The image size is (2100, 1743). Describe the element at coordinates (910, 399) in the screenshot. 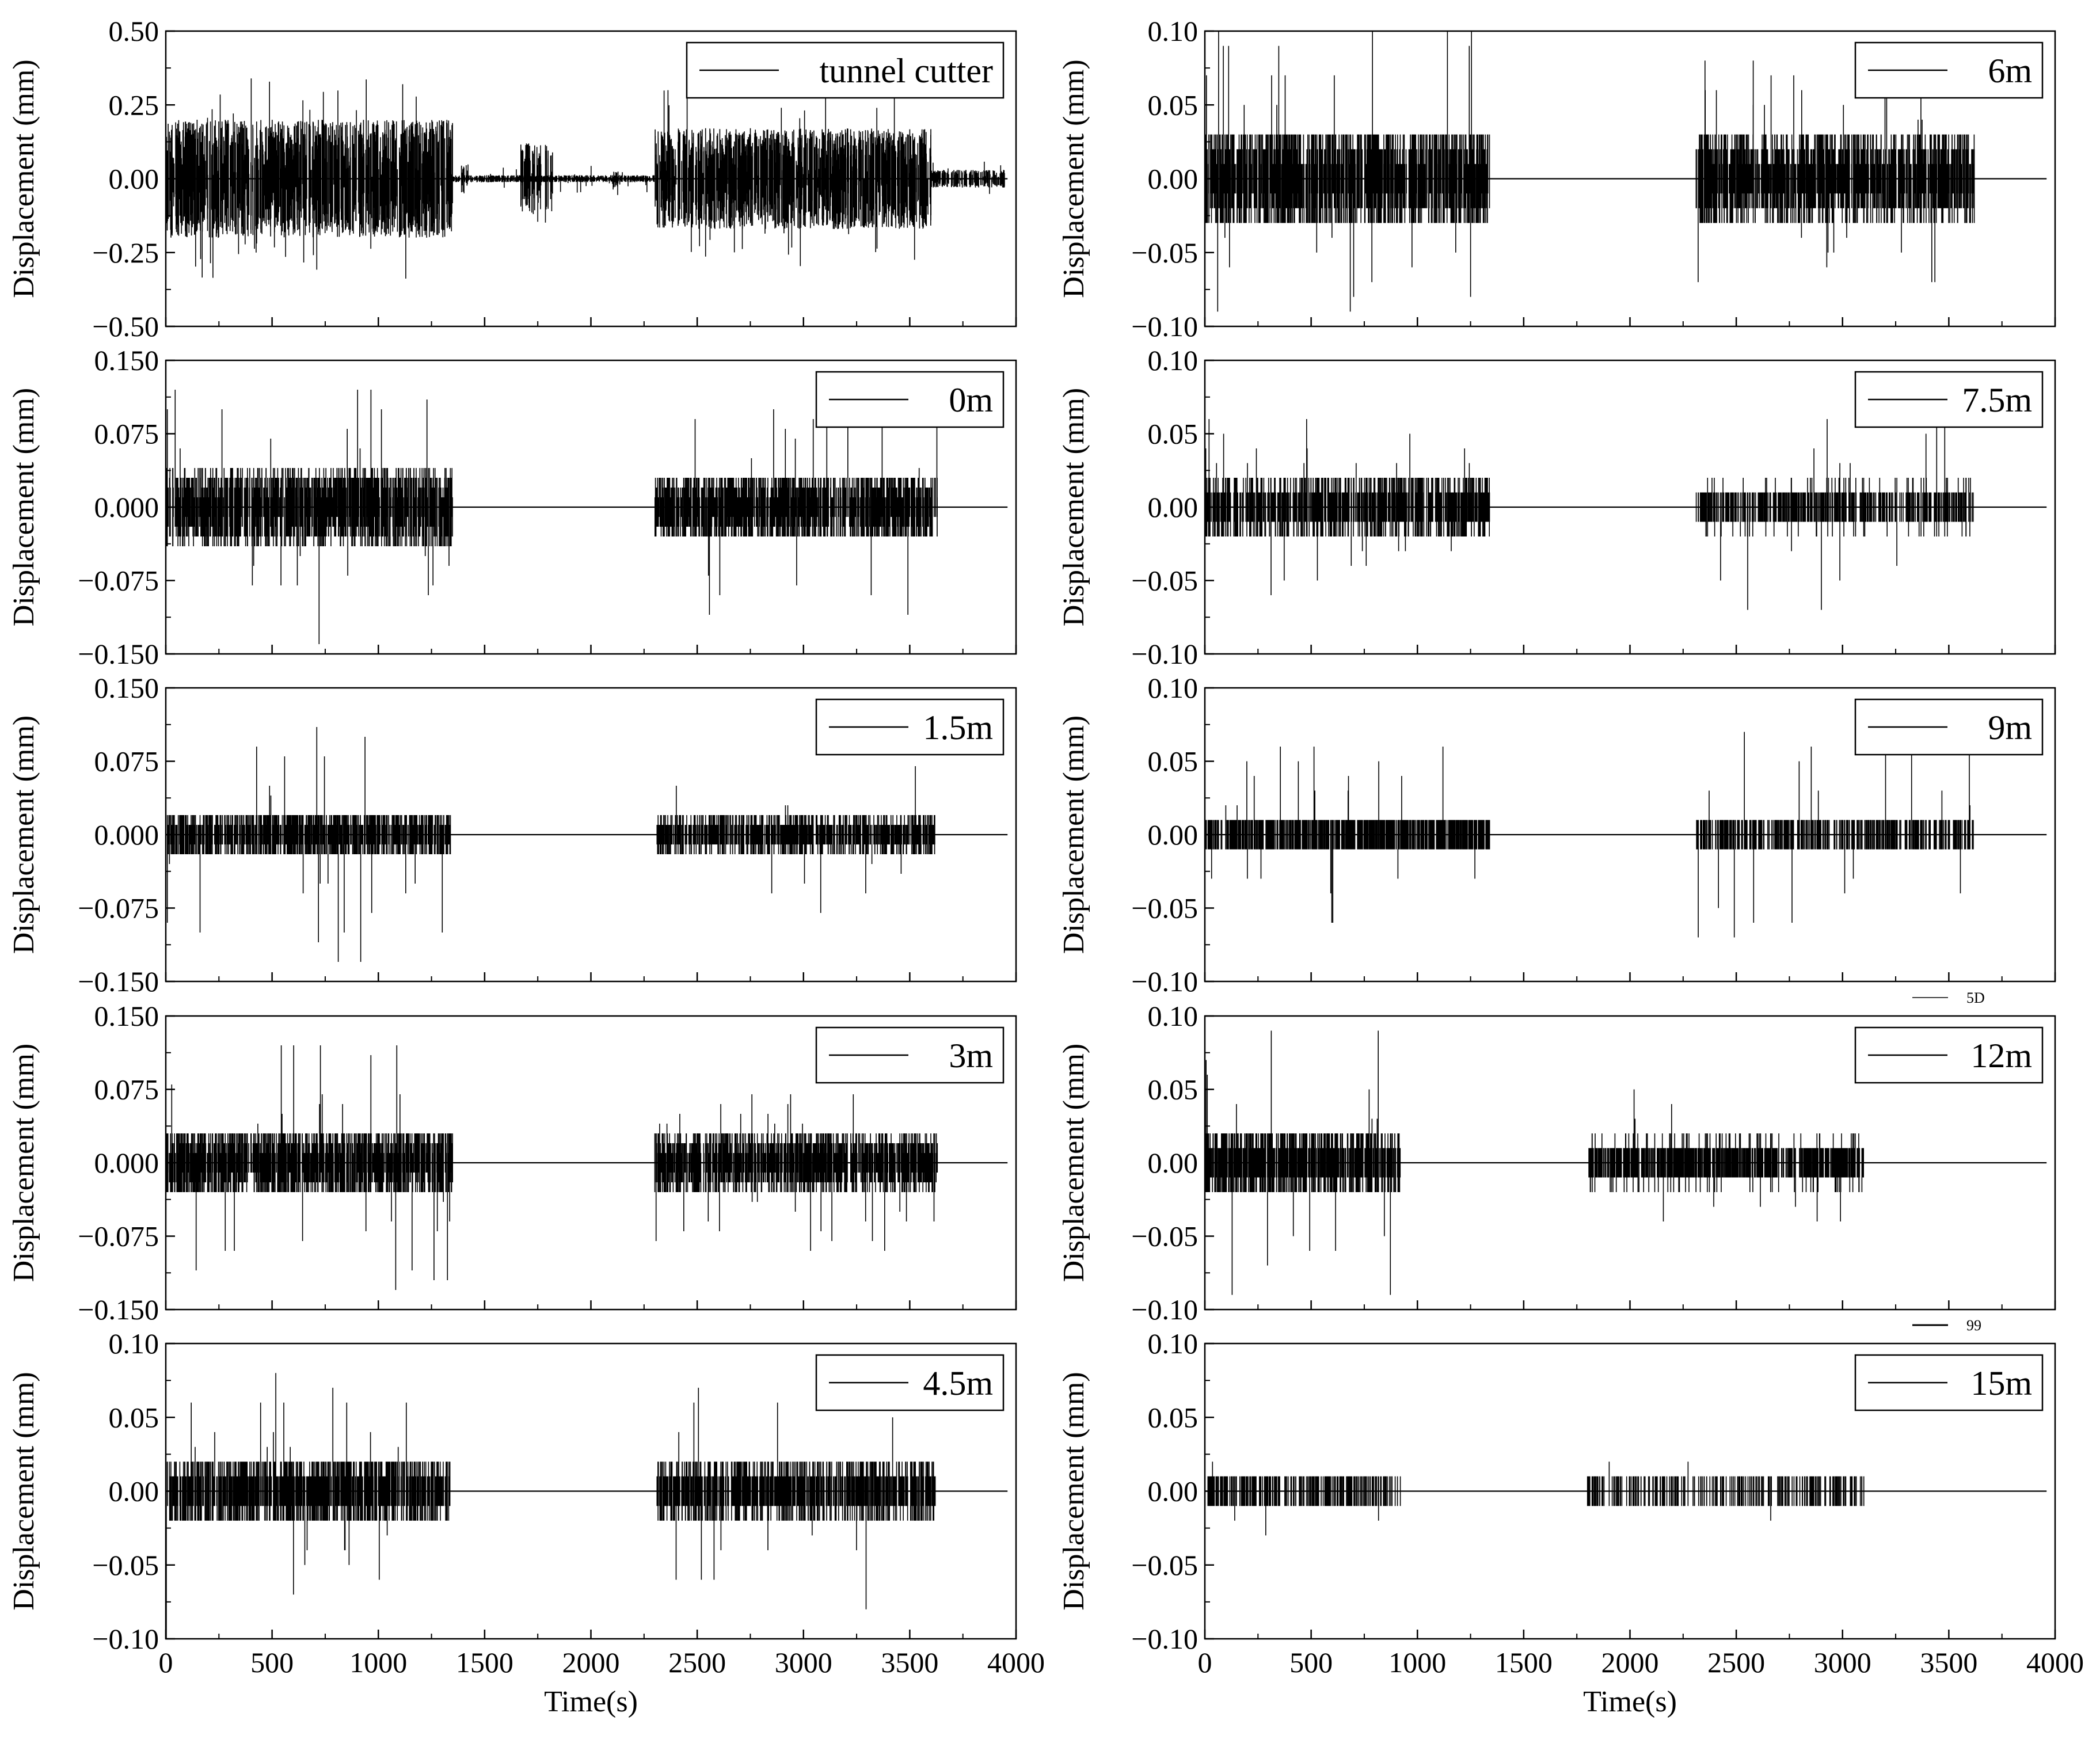

I see `legend: 0m` at that location.